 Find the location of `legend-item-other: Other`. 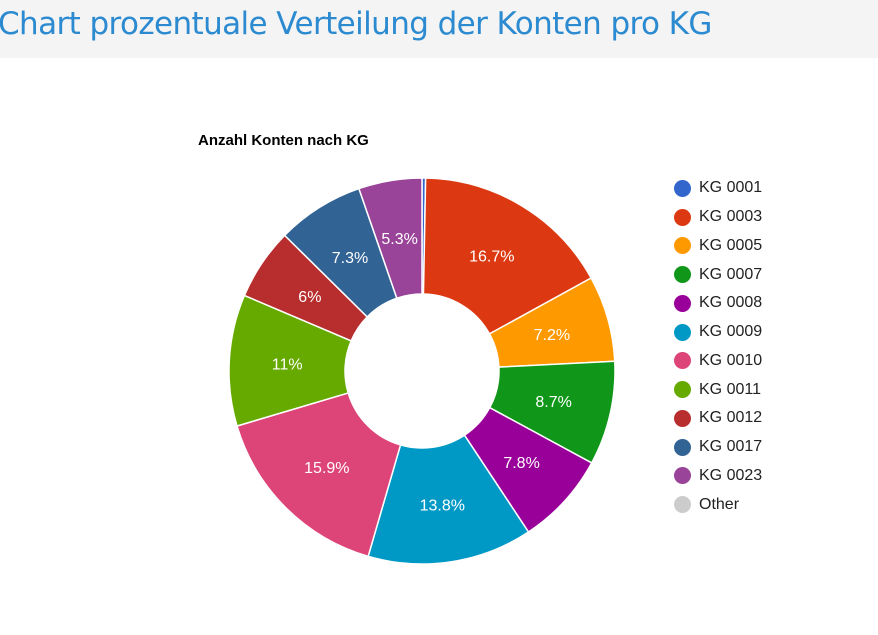

legend-item-other: Other is located at coordinates (718, 504).